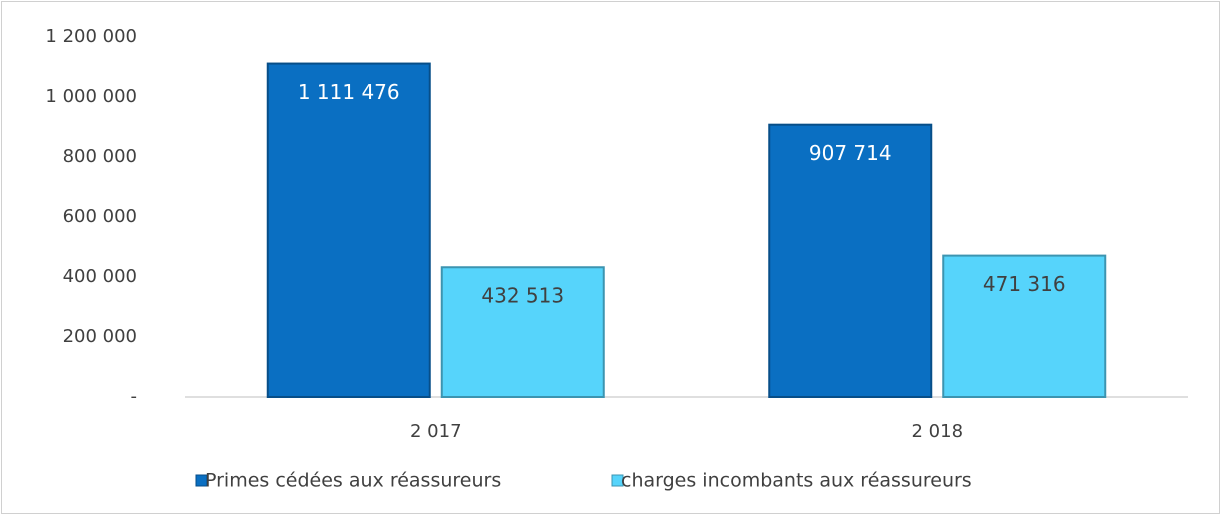  I want to click on value-label: 1 111 476, so click(349, 92).